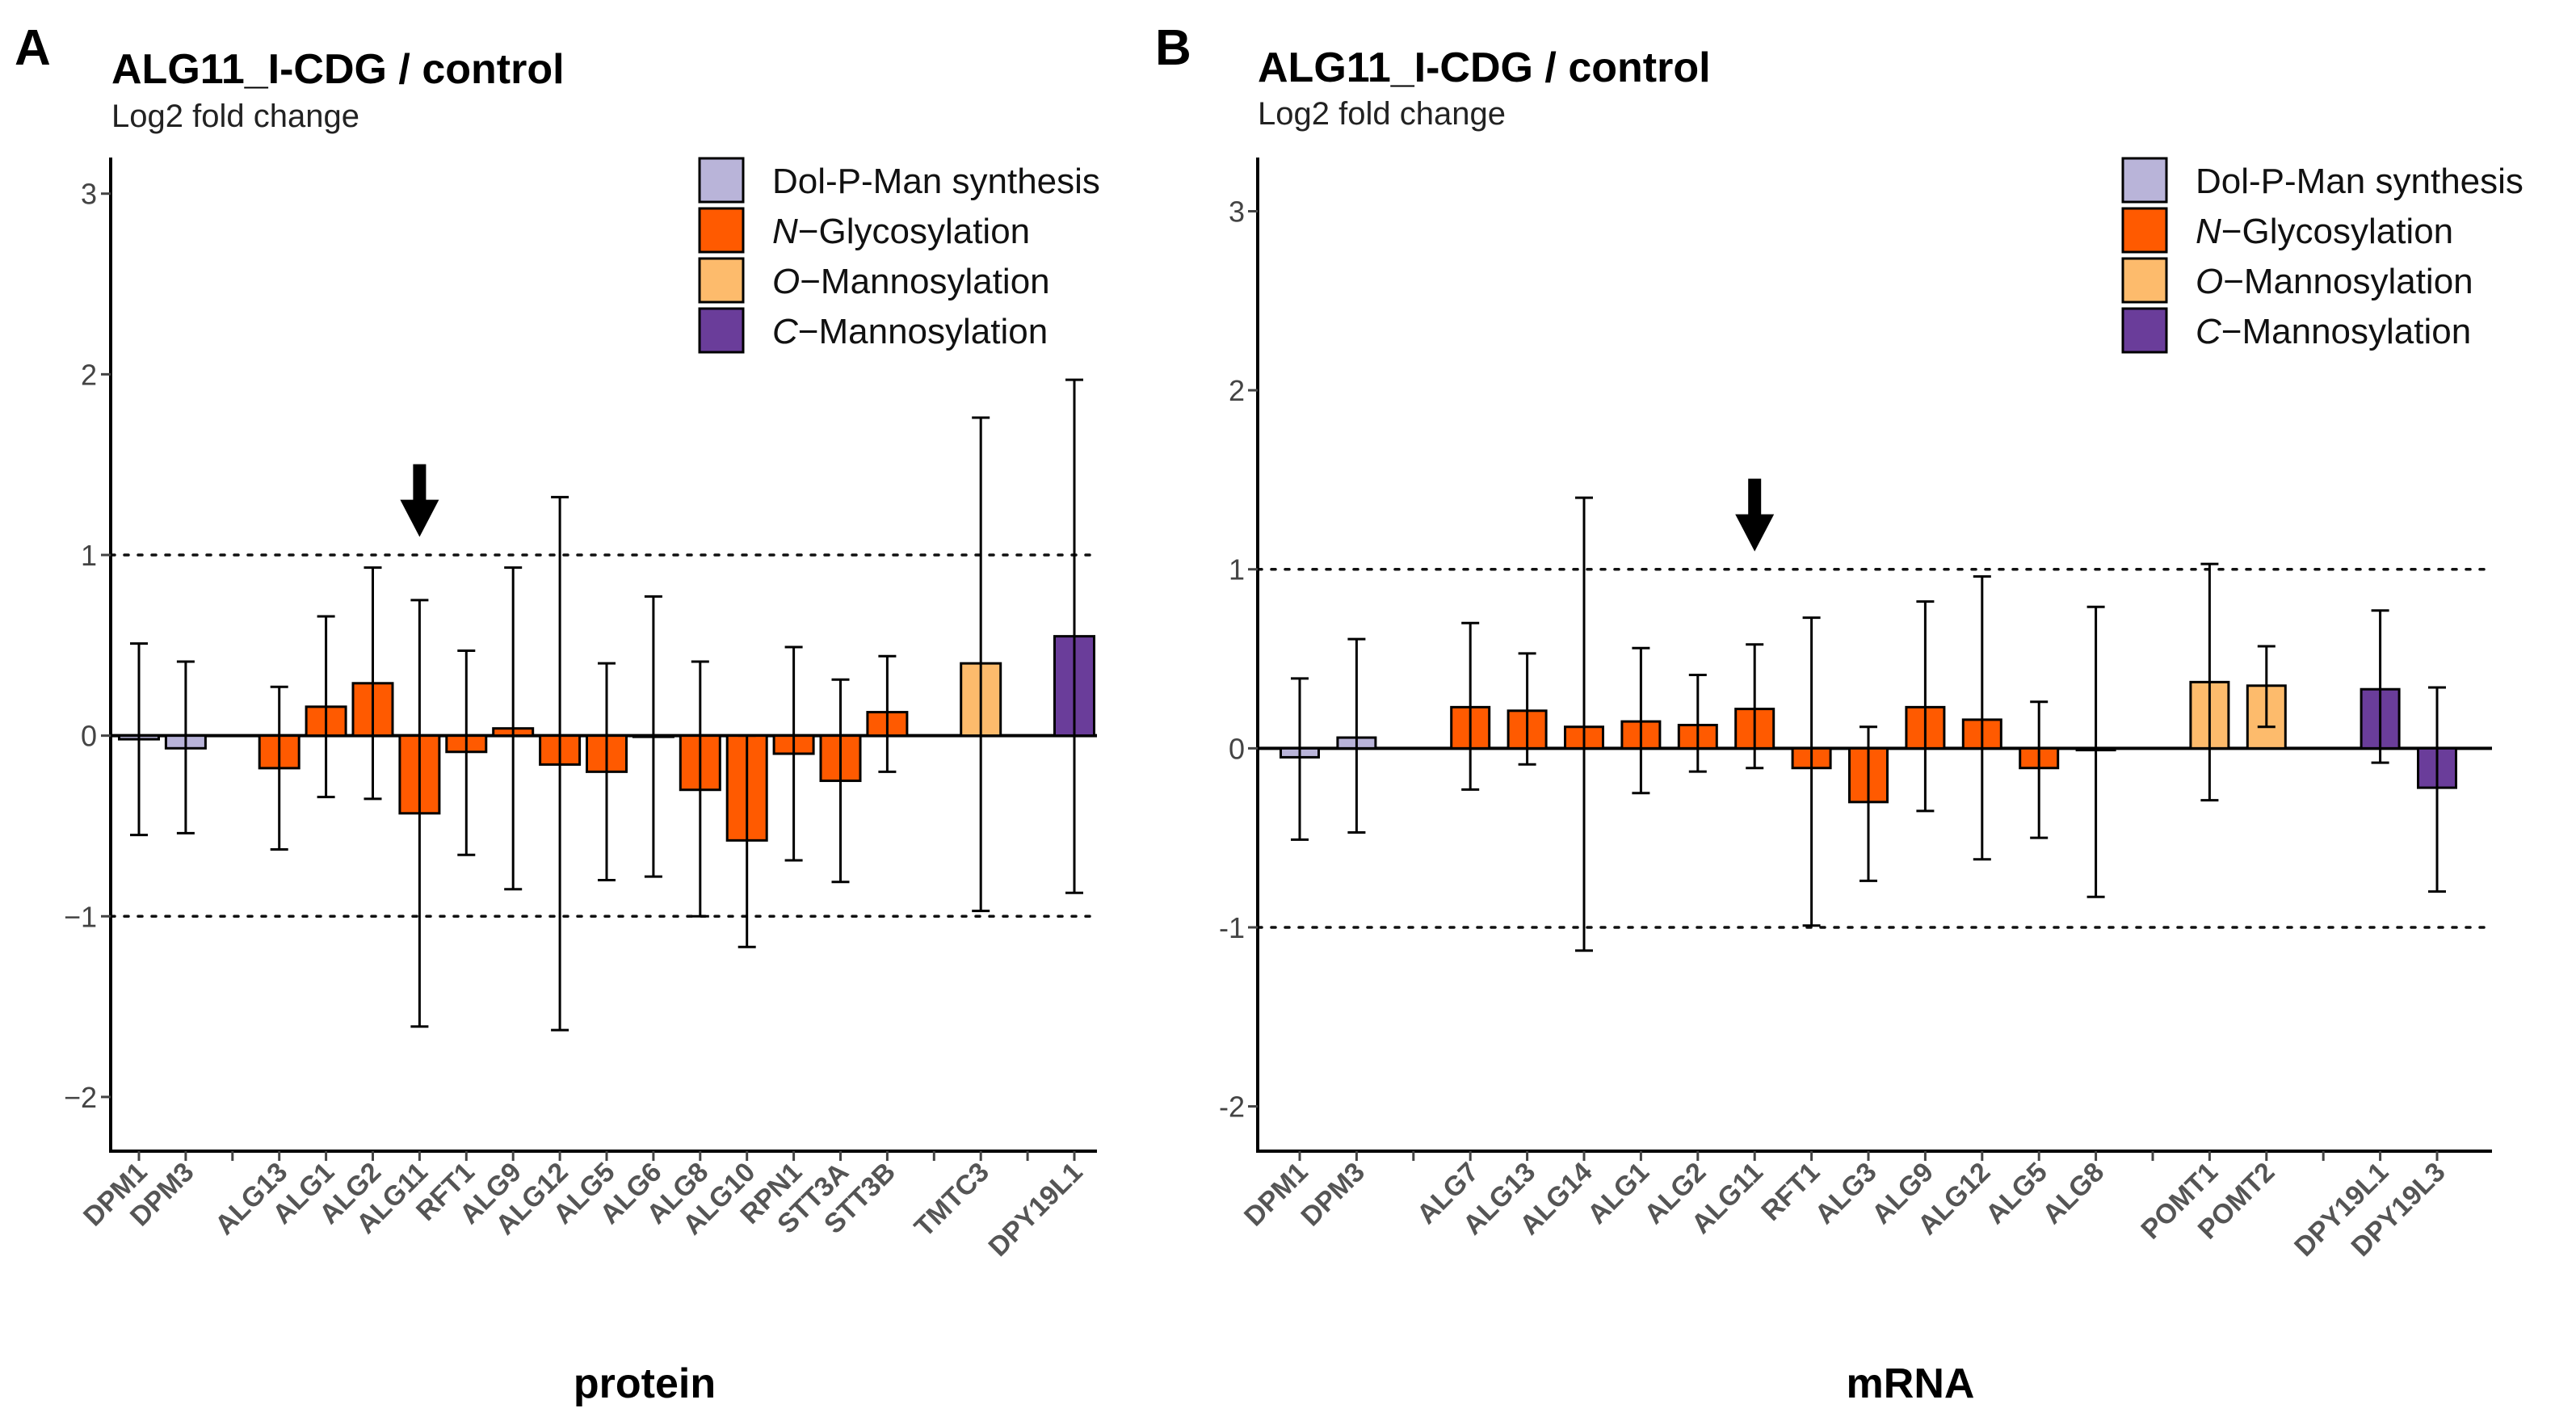 This screenshot has height=1425, width=2576. Describe the element at coordinates (235, 116) in the screenshot. I see `panel-a-subtitle: Log2 fold change` at that location.